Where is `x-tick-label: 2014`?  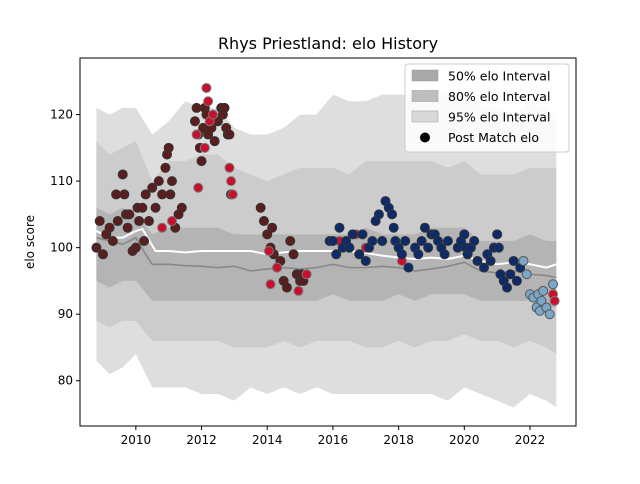
x-tick-label: 2014 is located at coordinates (267, 440).